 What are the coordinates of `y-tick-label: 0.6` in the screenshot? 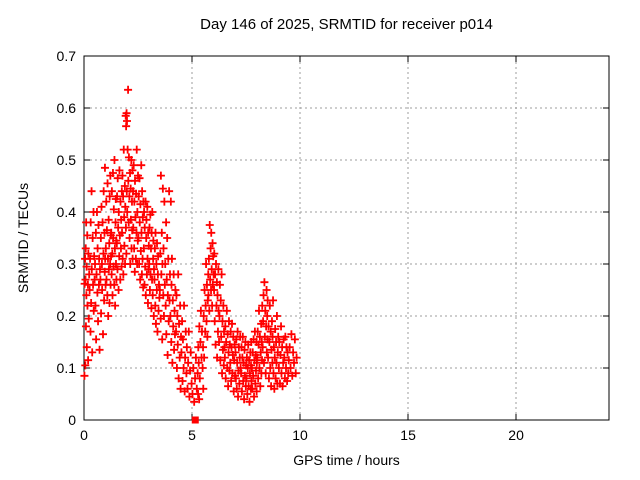 It's located at (67, 108).